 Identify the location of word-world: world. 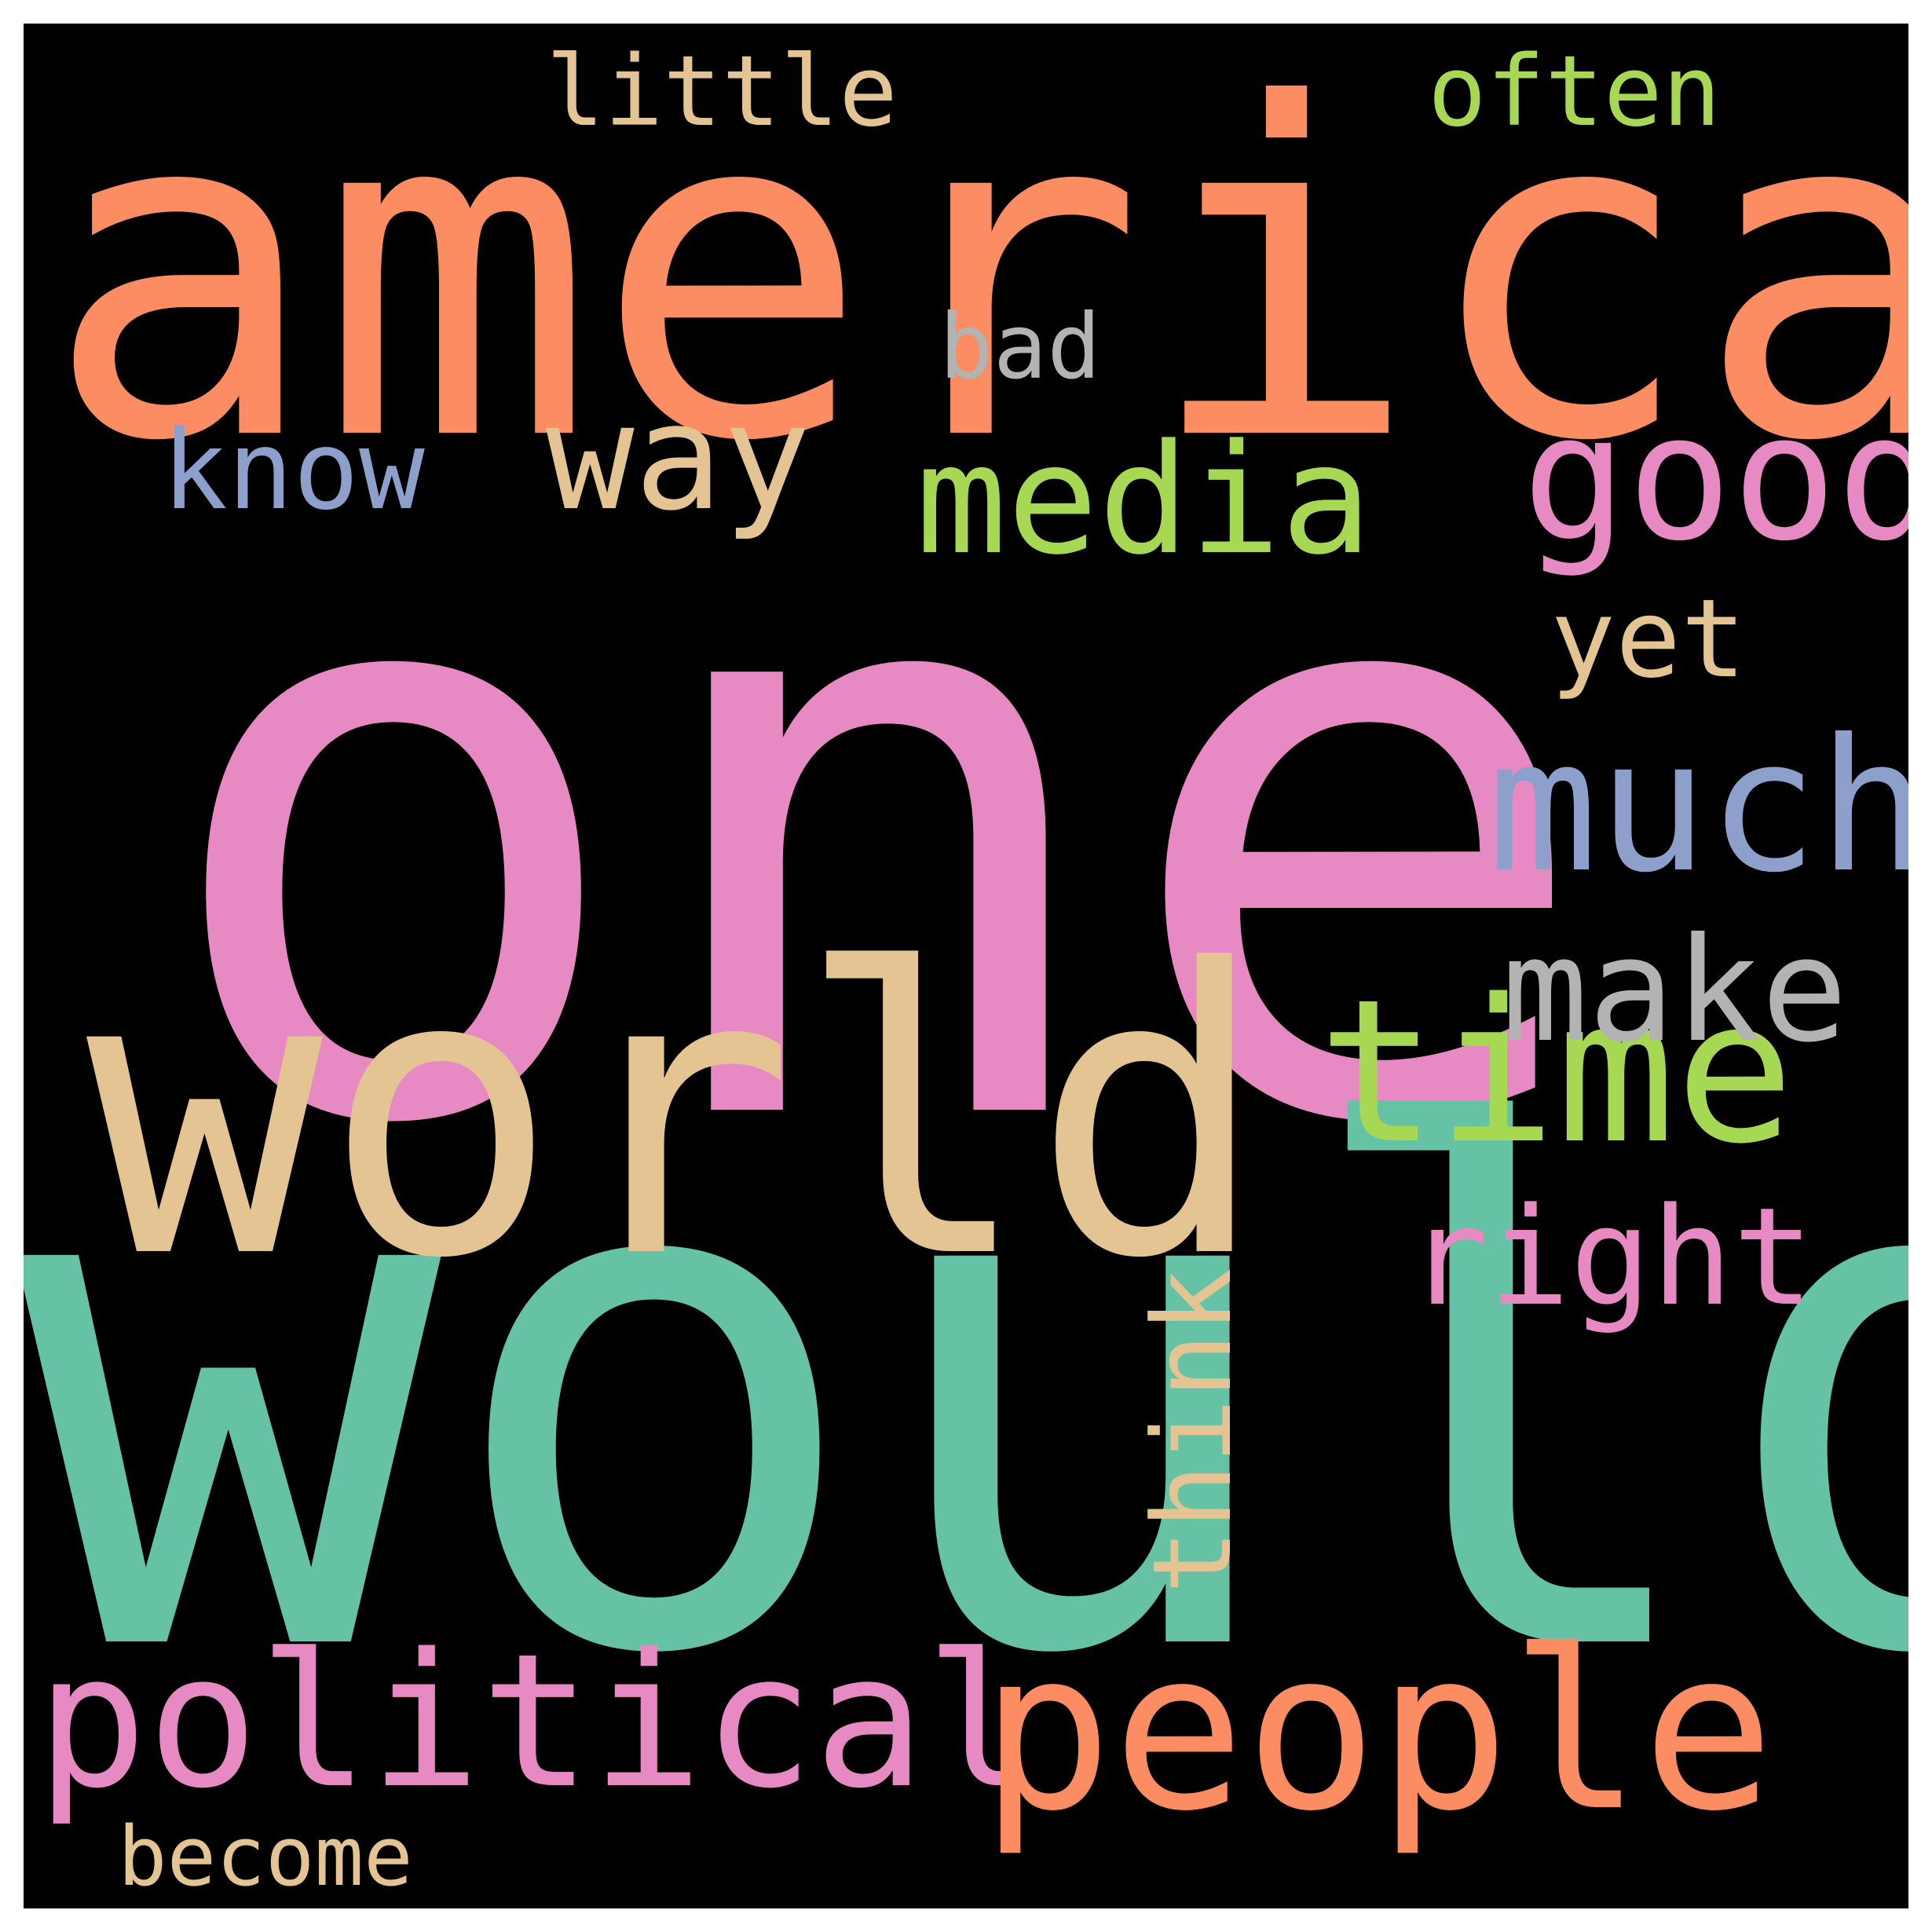
(677, 1115).